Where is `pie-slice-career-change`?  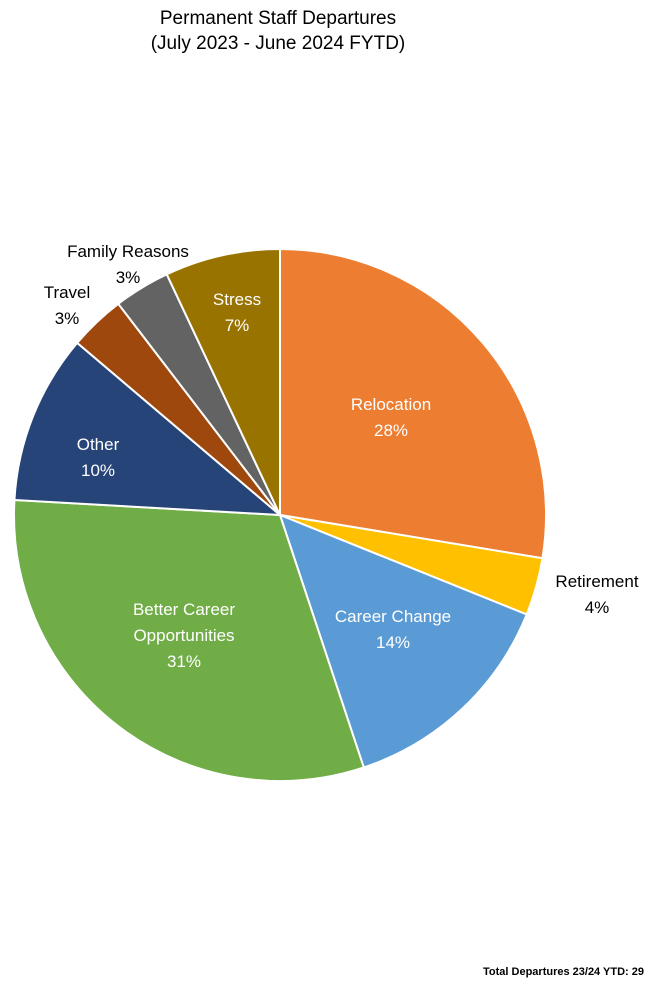 pie-slice-career-change is located at coordinates (403, 641).